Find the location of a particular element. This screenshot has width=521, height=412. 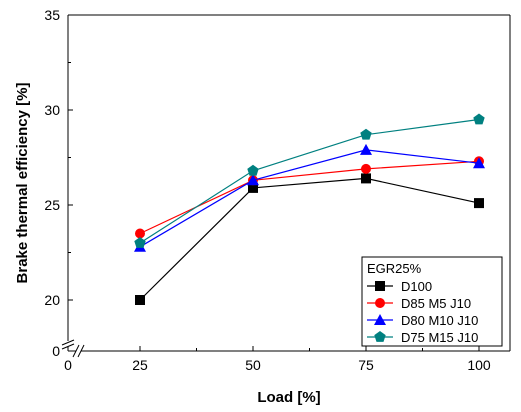

y-tick-label: 35 is located at coordinates (52, 15).